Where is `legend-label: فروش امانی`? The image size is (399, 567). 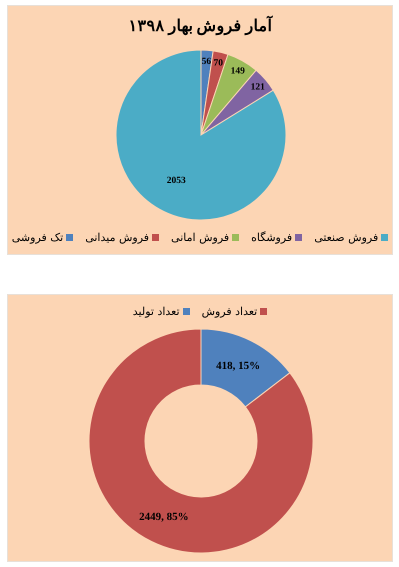
legend-label: فروش امانی is located at coordinates (200, 237).